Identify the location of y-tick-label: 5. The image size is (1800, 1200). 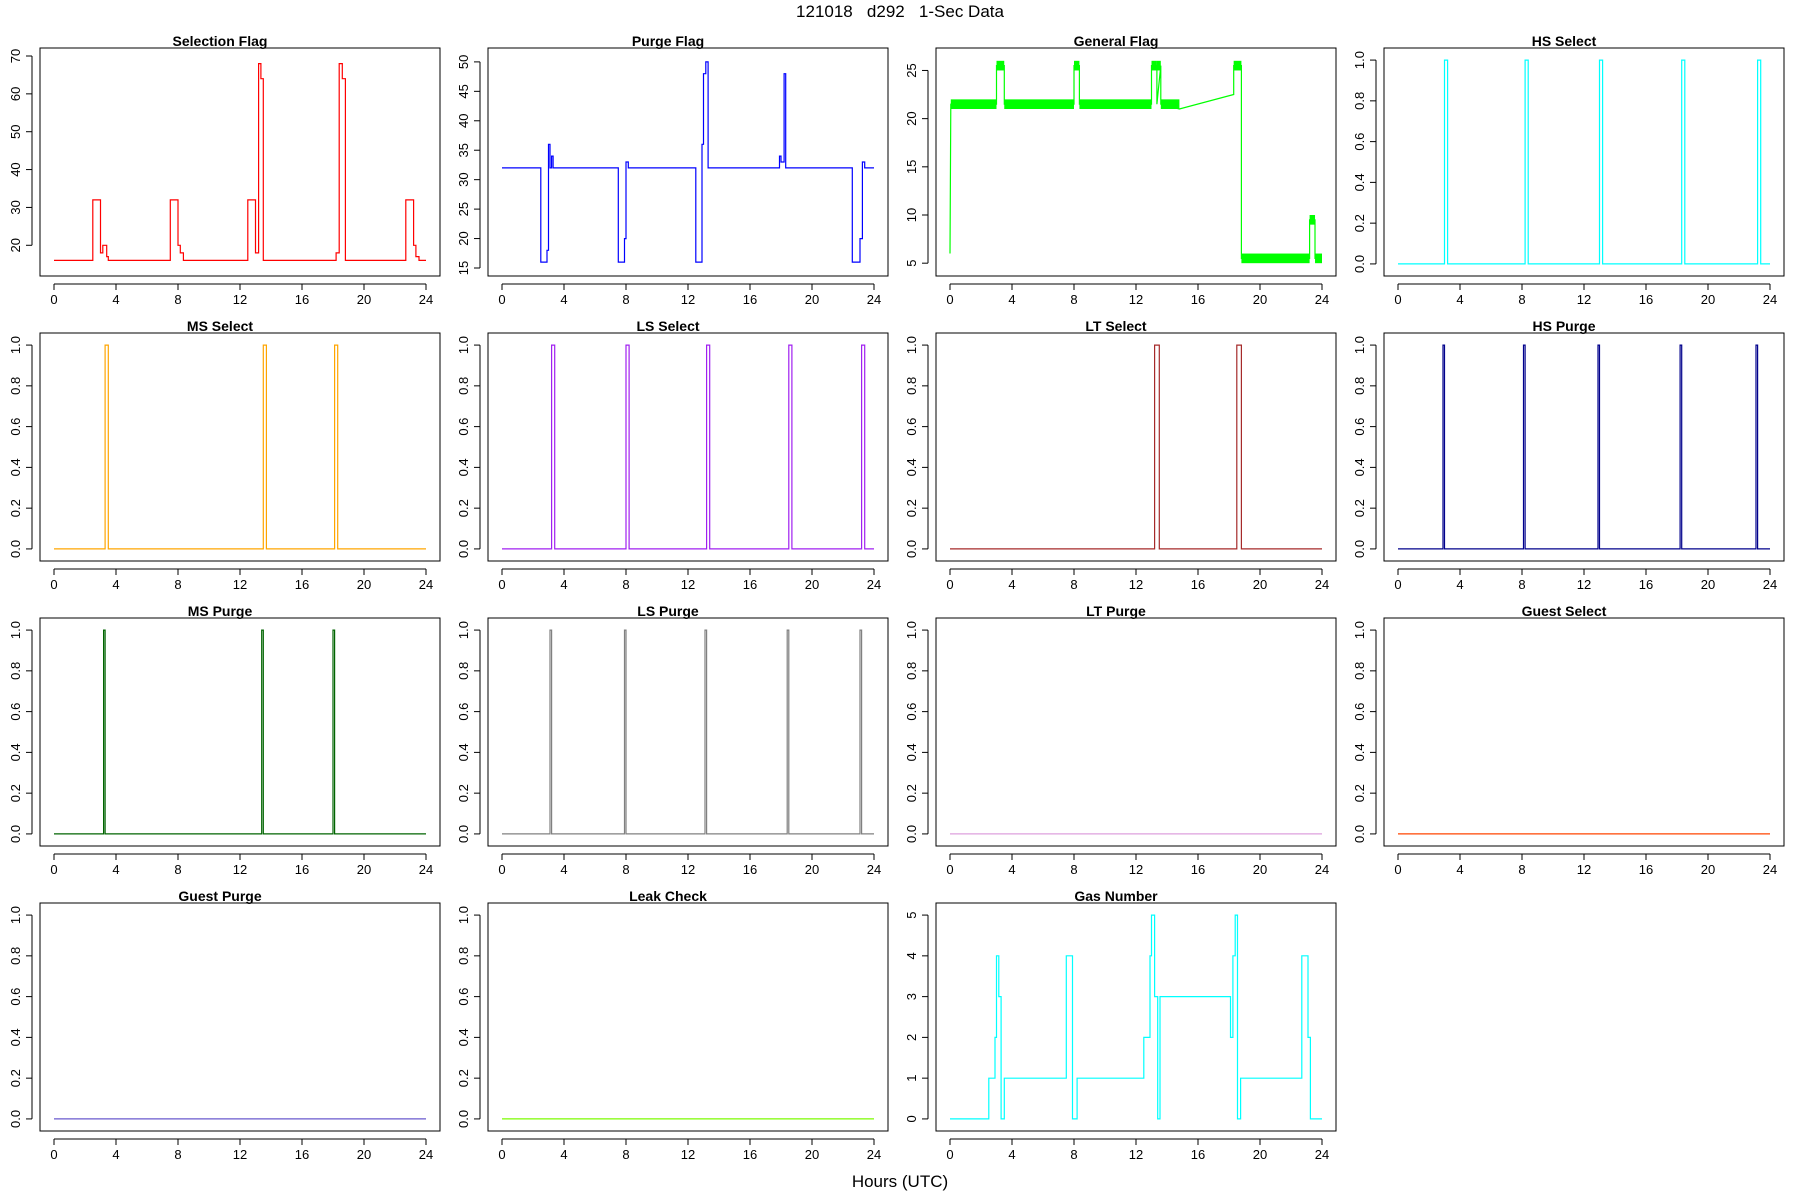
(911, 263).